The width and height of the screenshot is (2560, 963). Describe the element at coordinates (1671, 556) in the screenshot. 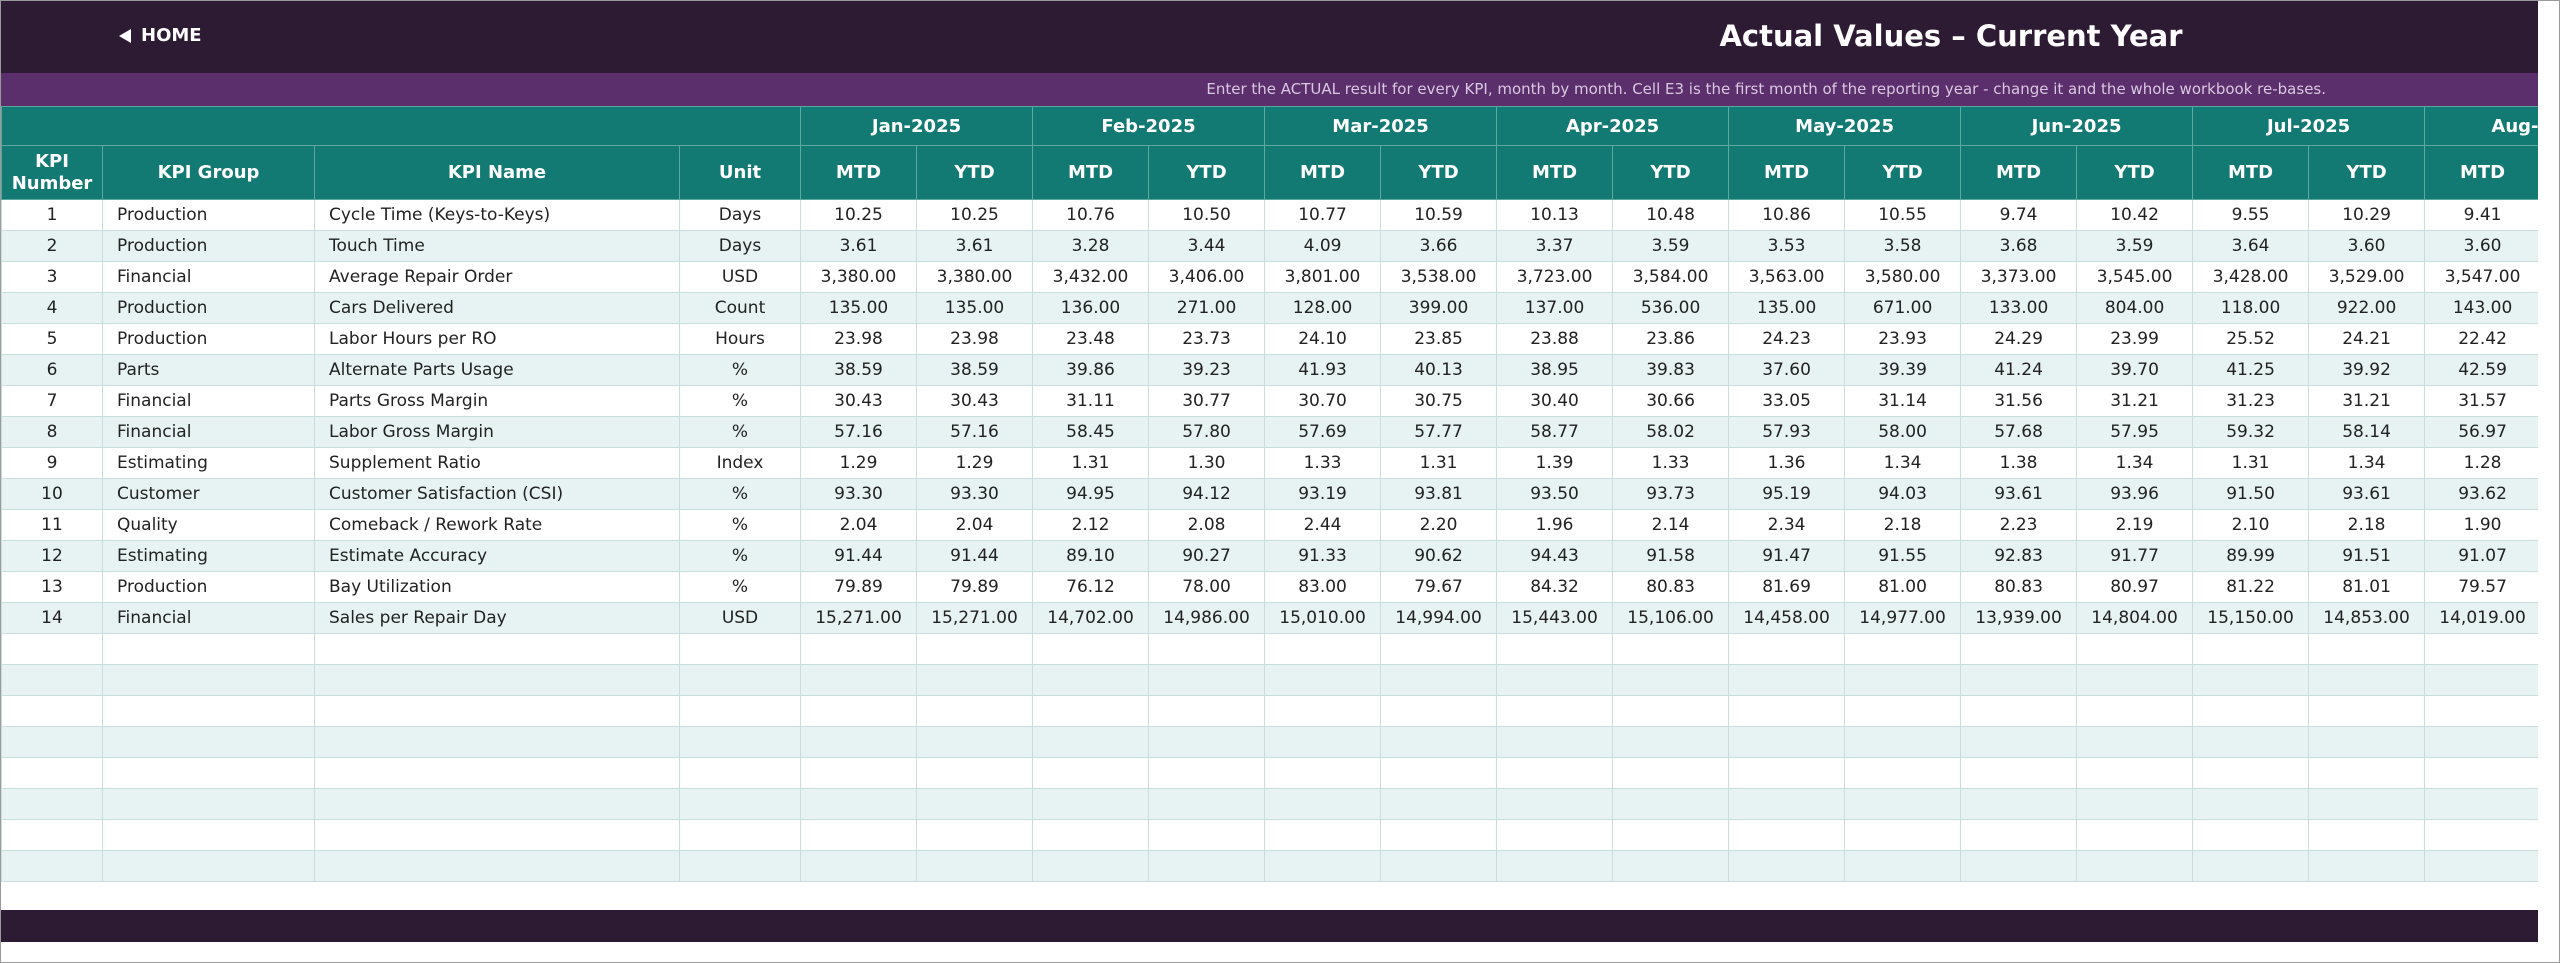

I see `cell: 91.58` at that location.